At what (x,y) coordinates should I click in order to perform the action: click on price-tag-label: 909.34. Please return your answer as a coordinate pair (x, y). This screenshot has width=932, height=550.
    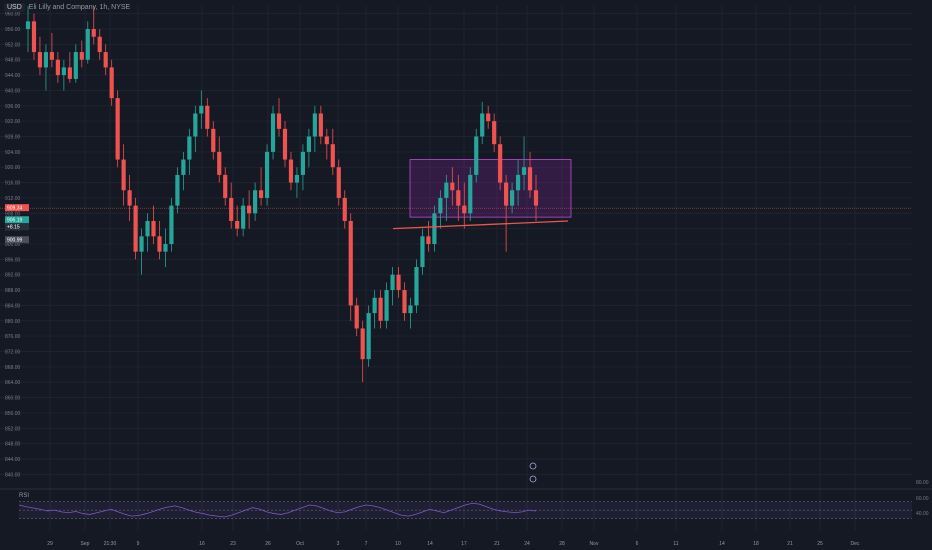
    Looking at the image, I should click on (15, 209).